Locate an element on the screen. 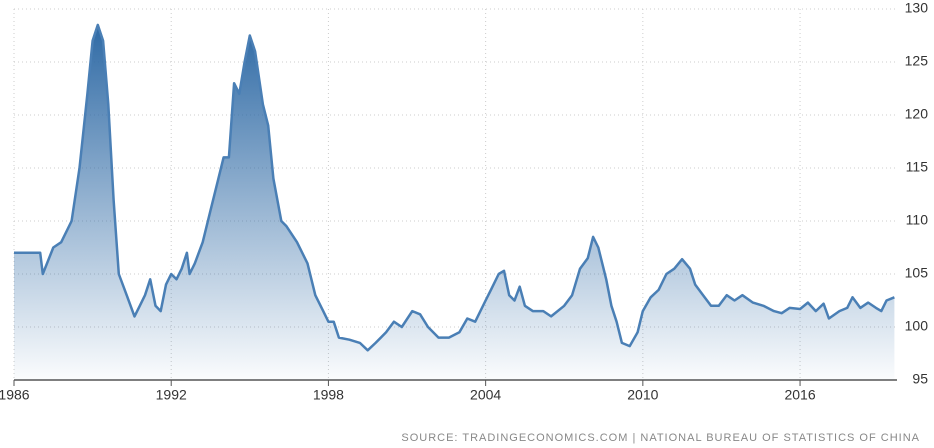 This screenshot has width=934, height=448. y-tick-label: 115 is located at coordinates (917, 167).